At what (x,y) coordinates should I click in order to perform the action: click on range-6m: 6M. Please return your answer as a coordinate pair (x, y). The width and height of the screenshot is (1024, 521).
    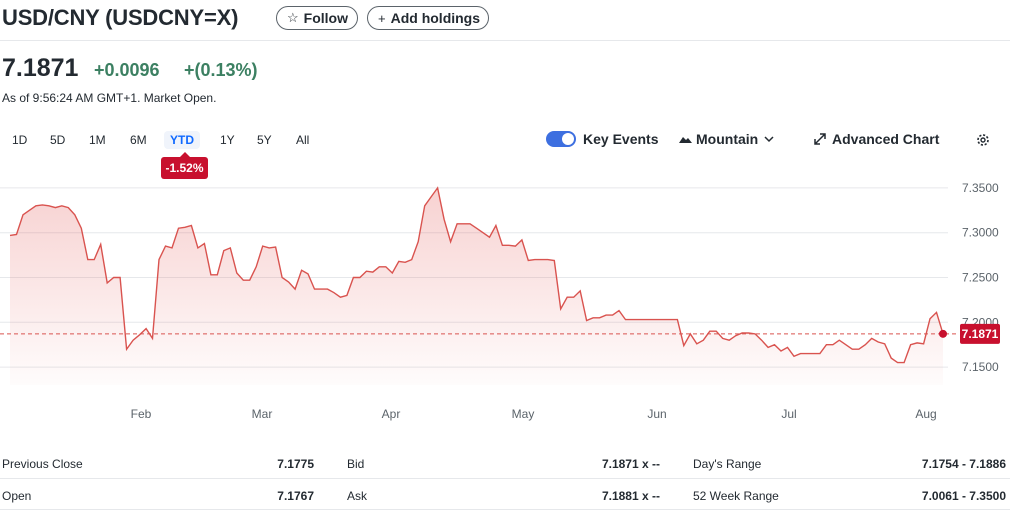
    Looking at the image, I should click on (138, 140).